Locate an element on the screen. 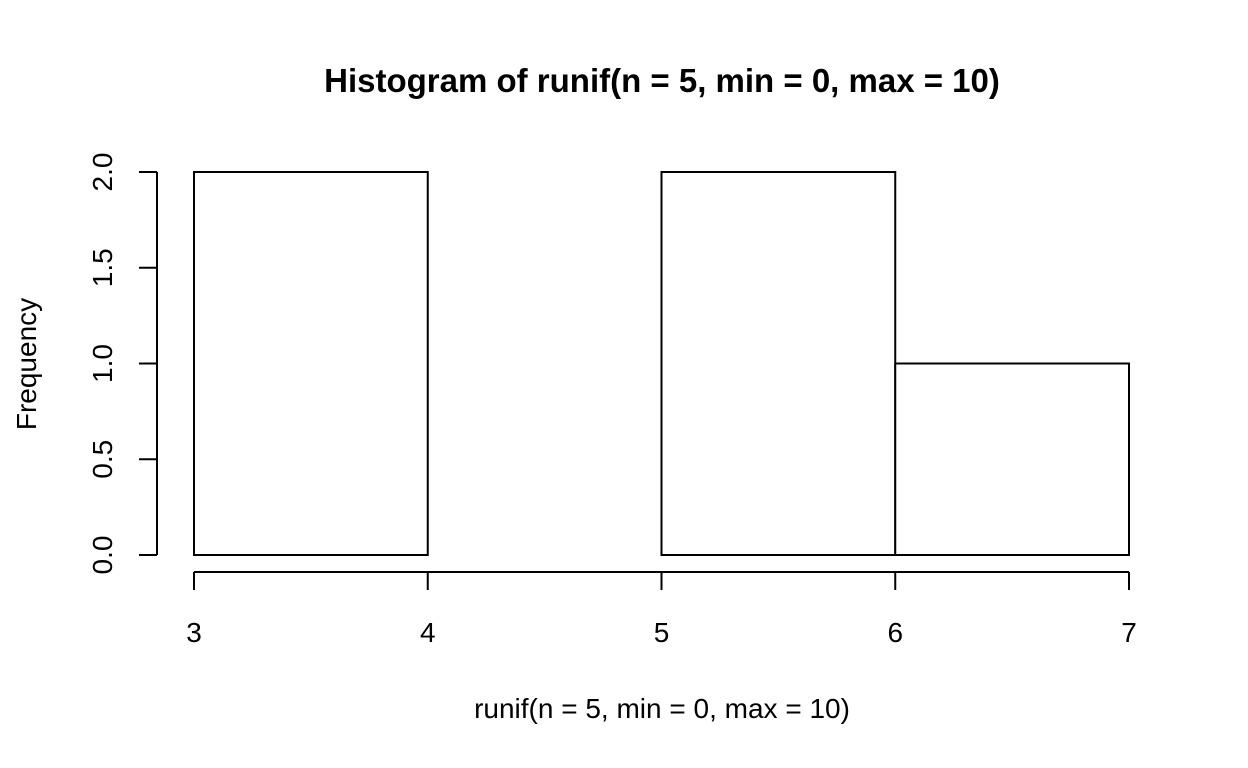 This screenshot has width=1248, height=768. y-axis-label: Frequency is located at coordinates (26, 364).